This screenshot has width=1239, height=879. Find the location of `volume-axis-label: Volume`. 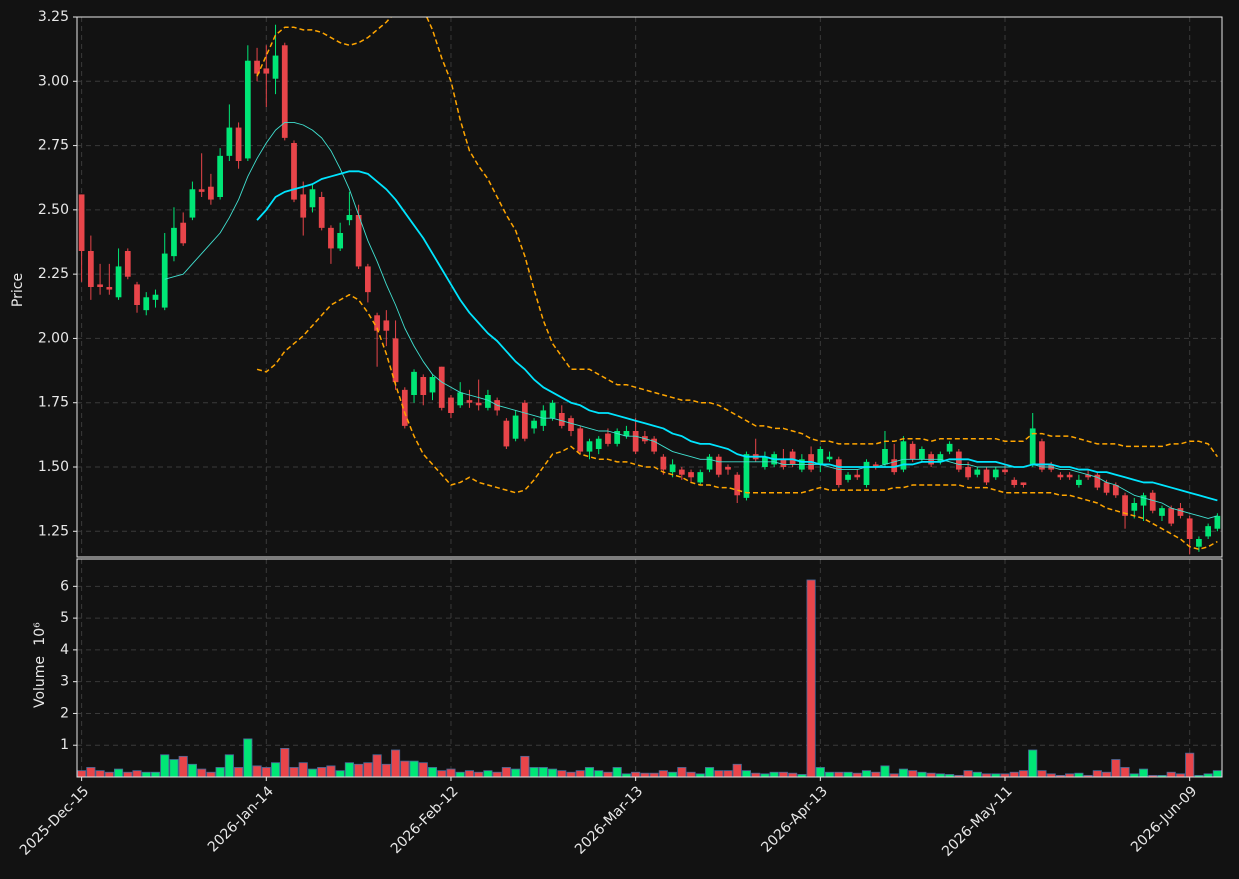

volume-axis-label: Volume is located at coordinates (40, 682).